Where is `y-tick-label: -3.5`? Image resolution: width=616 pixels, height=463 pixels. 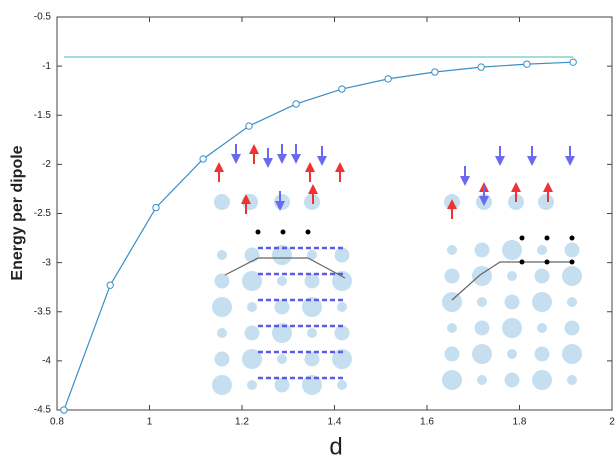 y-tick-label: -3.5 is located at coordinates (43, 311).